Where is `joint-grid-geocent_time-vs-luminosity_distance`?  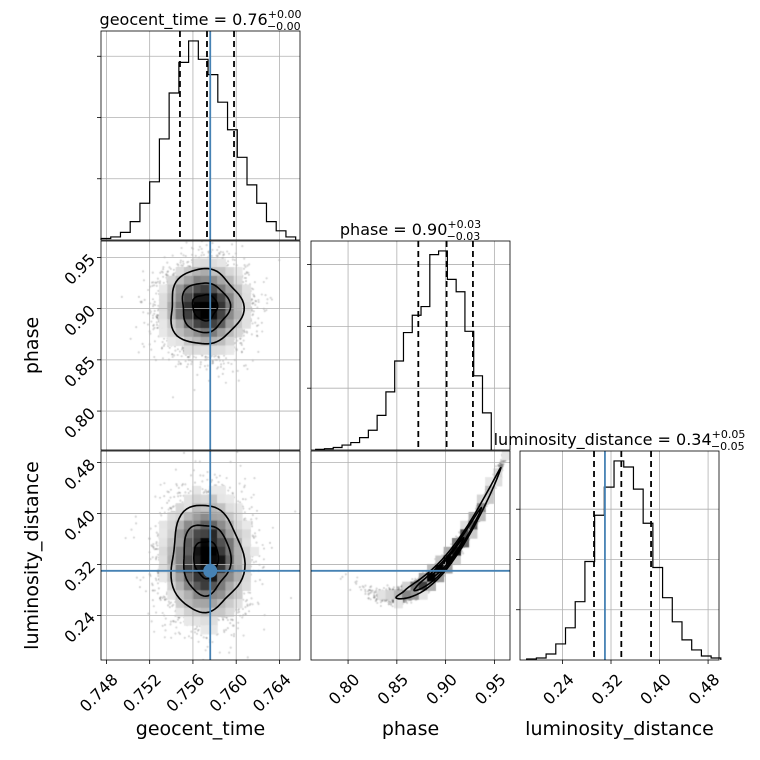
joint-grid-geocent_time-vs-luminosity_distance is located at coordinates (200, 555).